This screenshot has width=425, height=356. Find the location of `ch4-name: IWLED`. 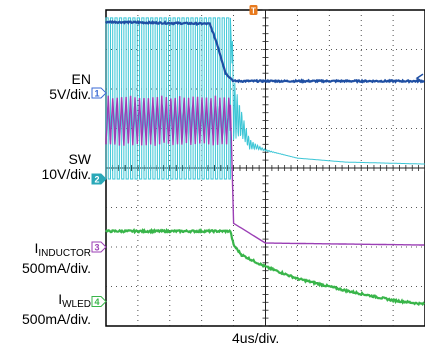

ch4-name: IWLED is located at coordinates (74, 301).